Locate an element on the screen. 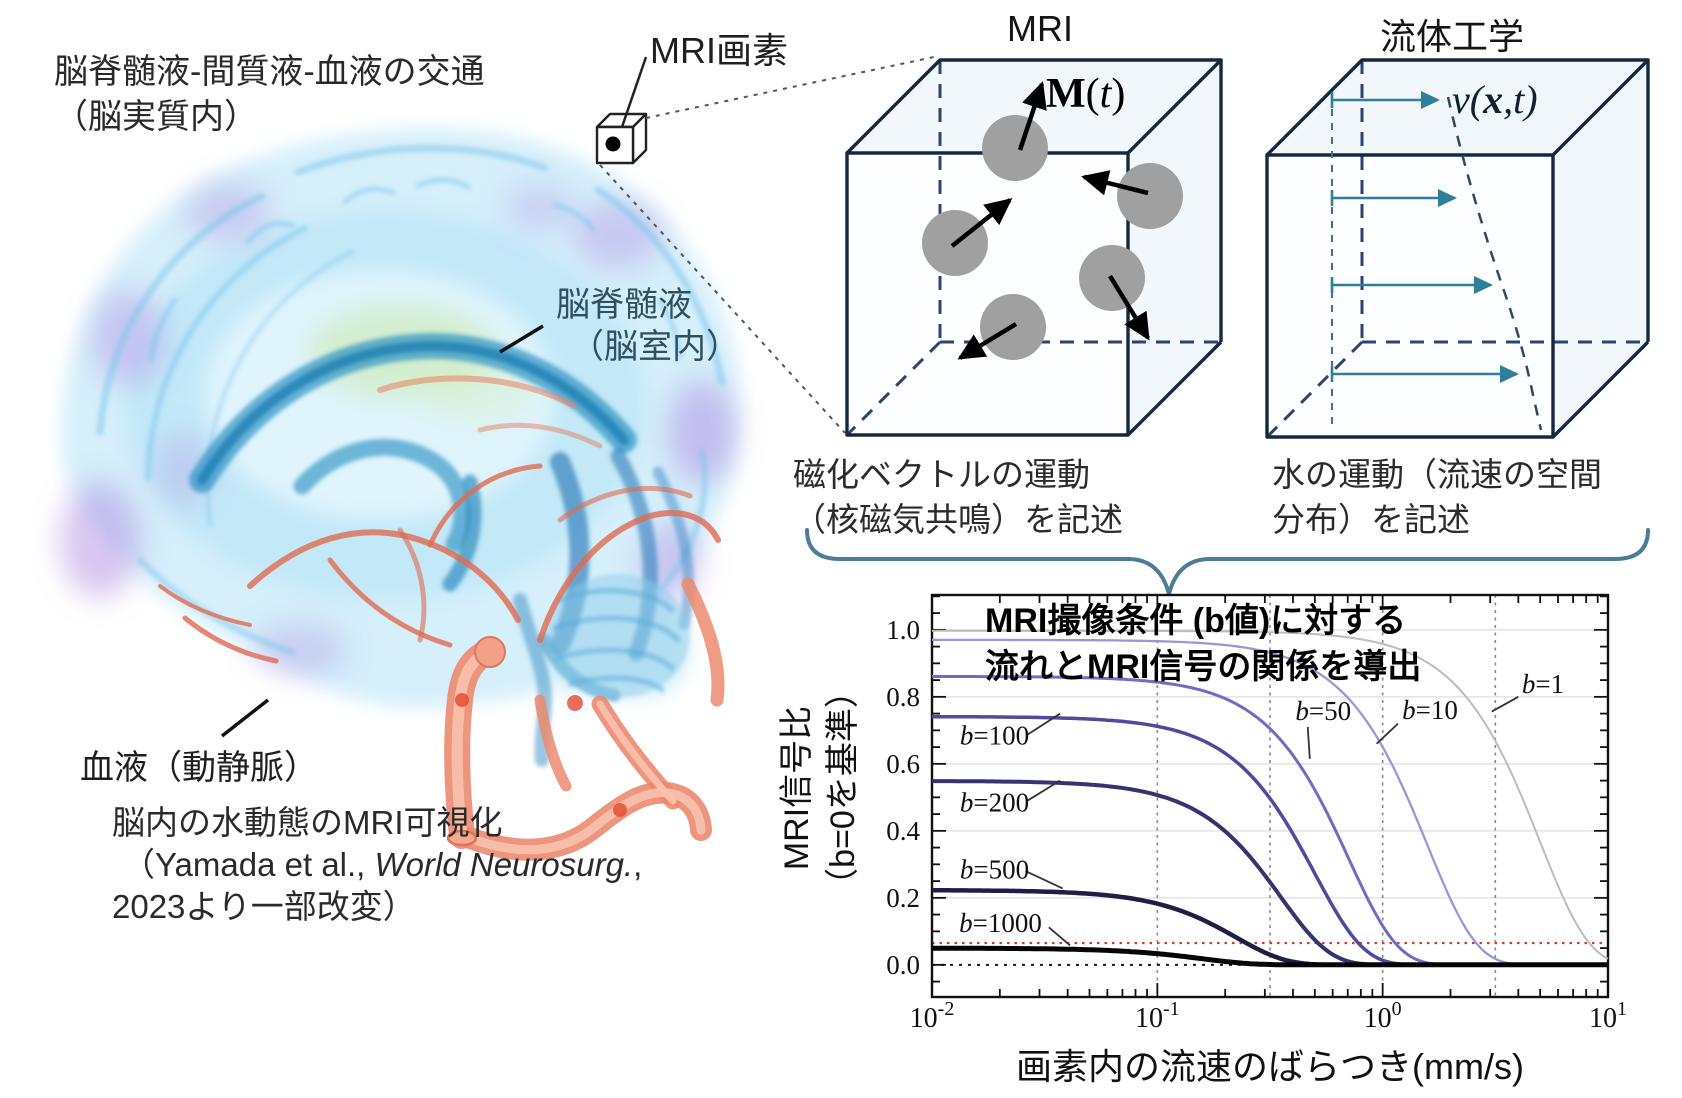 The image size is (1682, 1098). chart-title-line2: 流れとMRI信号の関係を導出 is located at coordinates (1203, 667).